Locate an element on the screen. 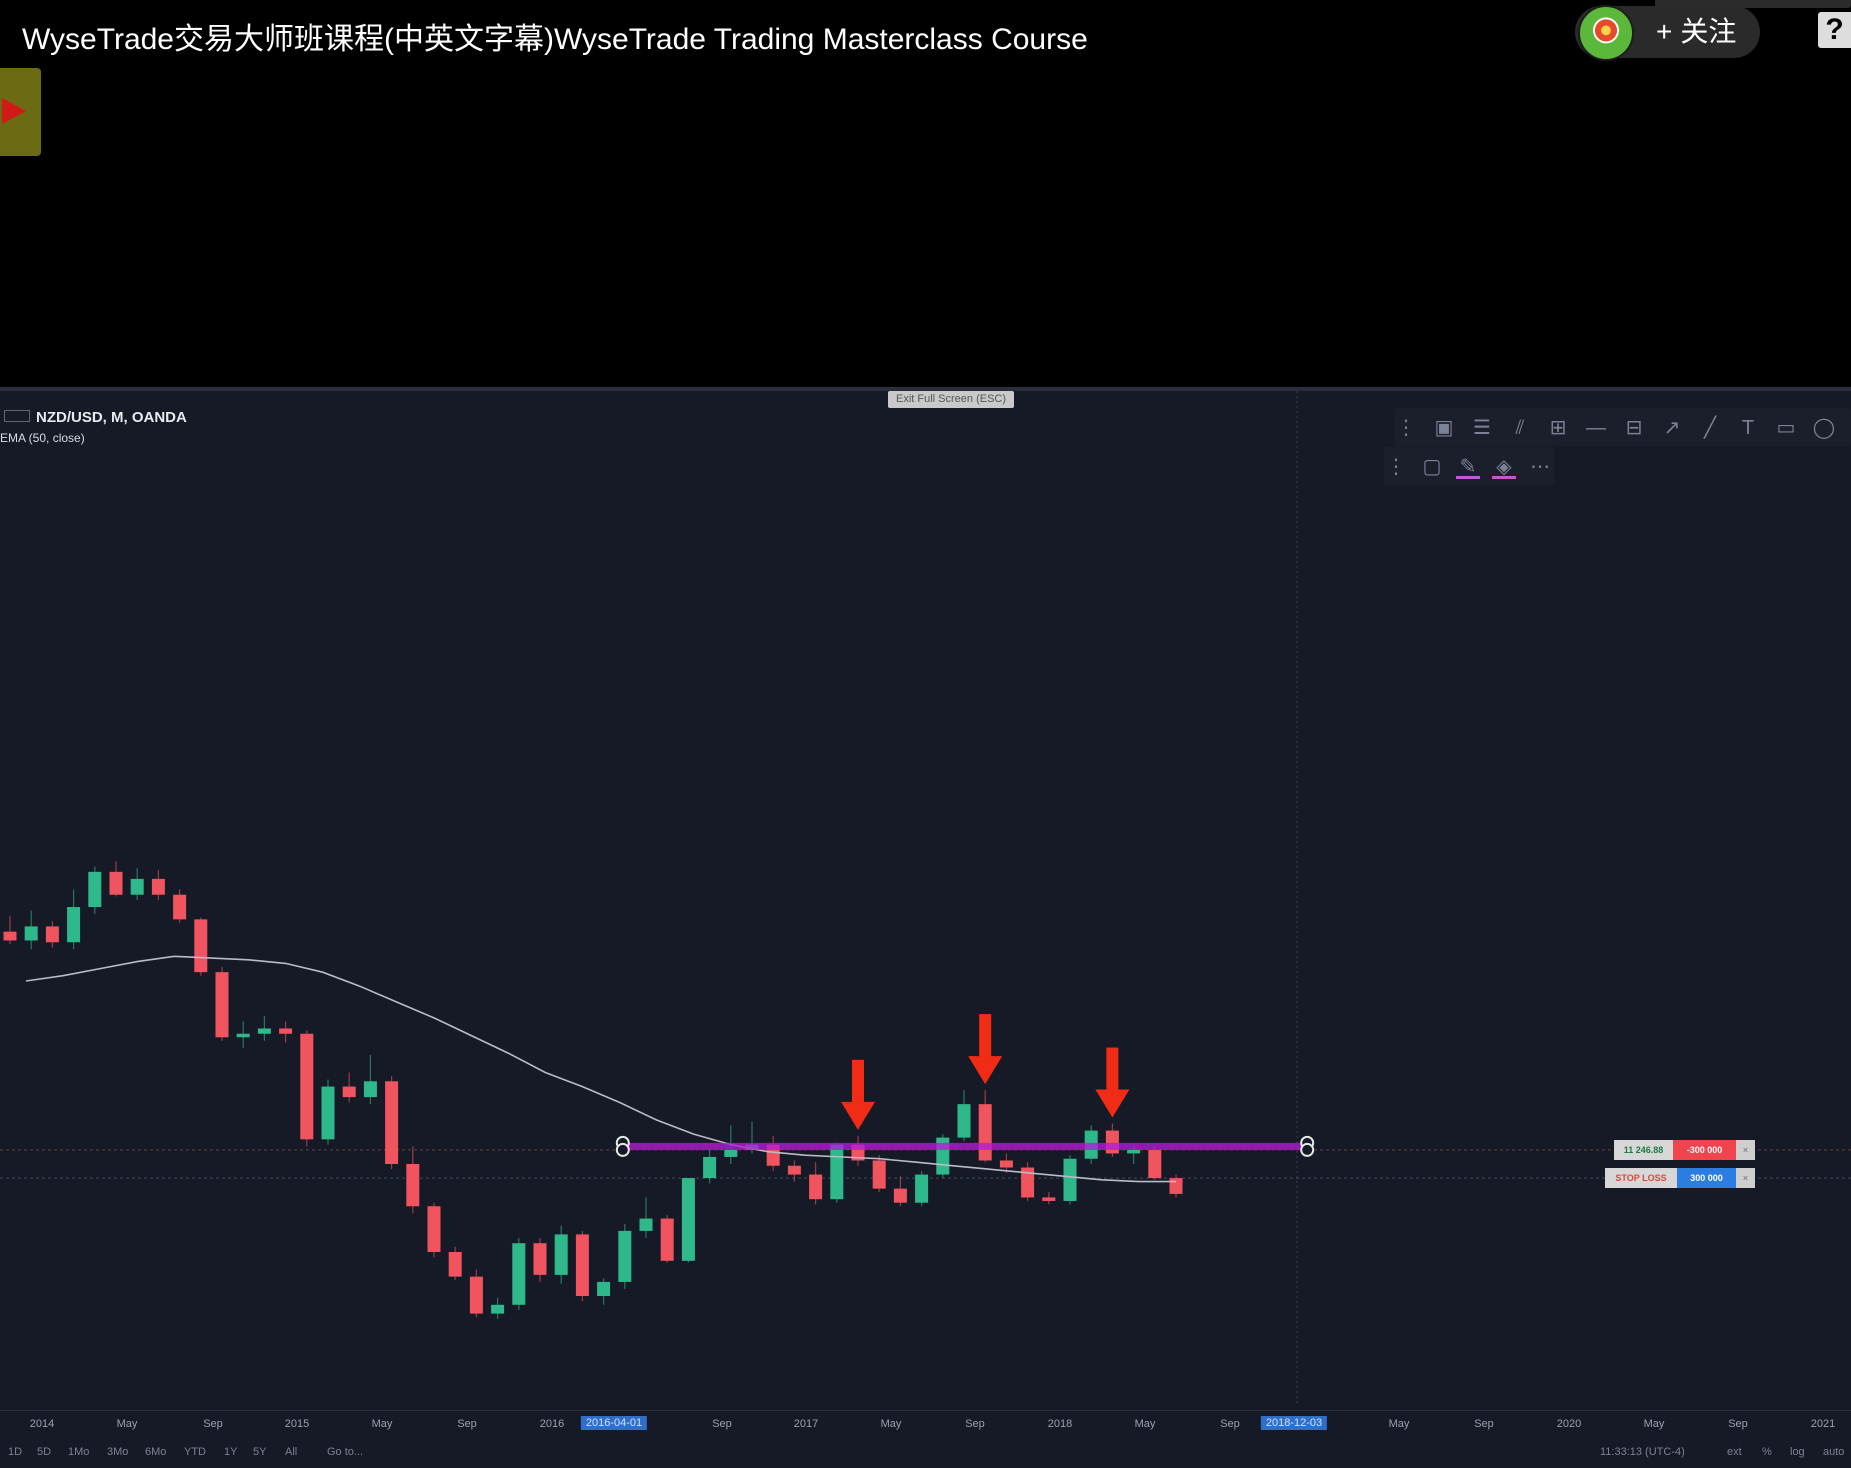 Image resolution: width=1851 pixels, height=1468 pixels. top-scrollbar is located at coordinates (1753, 4).